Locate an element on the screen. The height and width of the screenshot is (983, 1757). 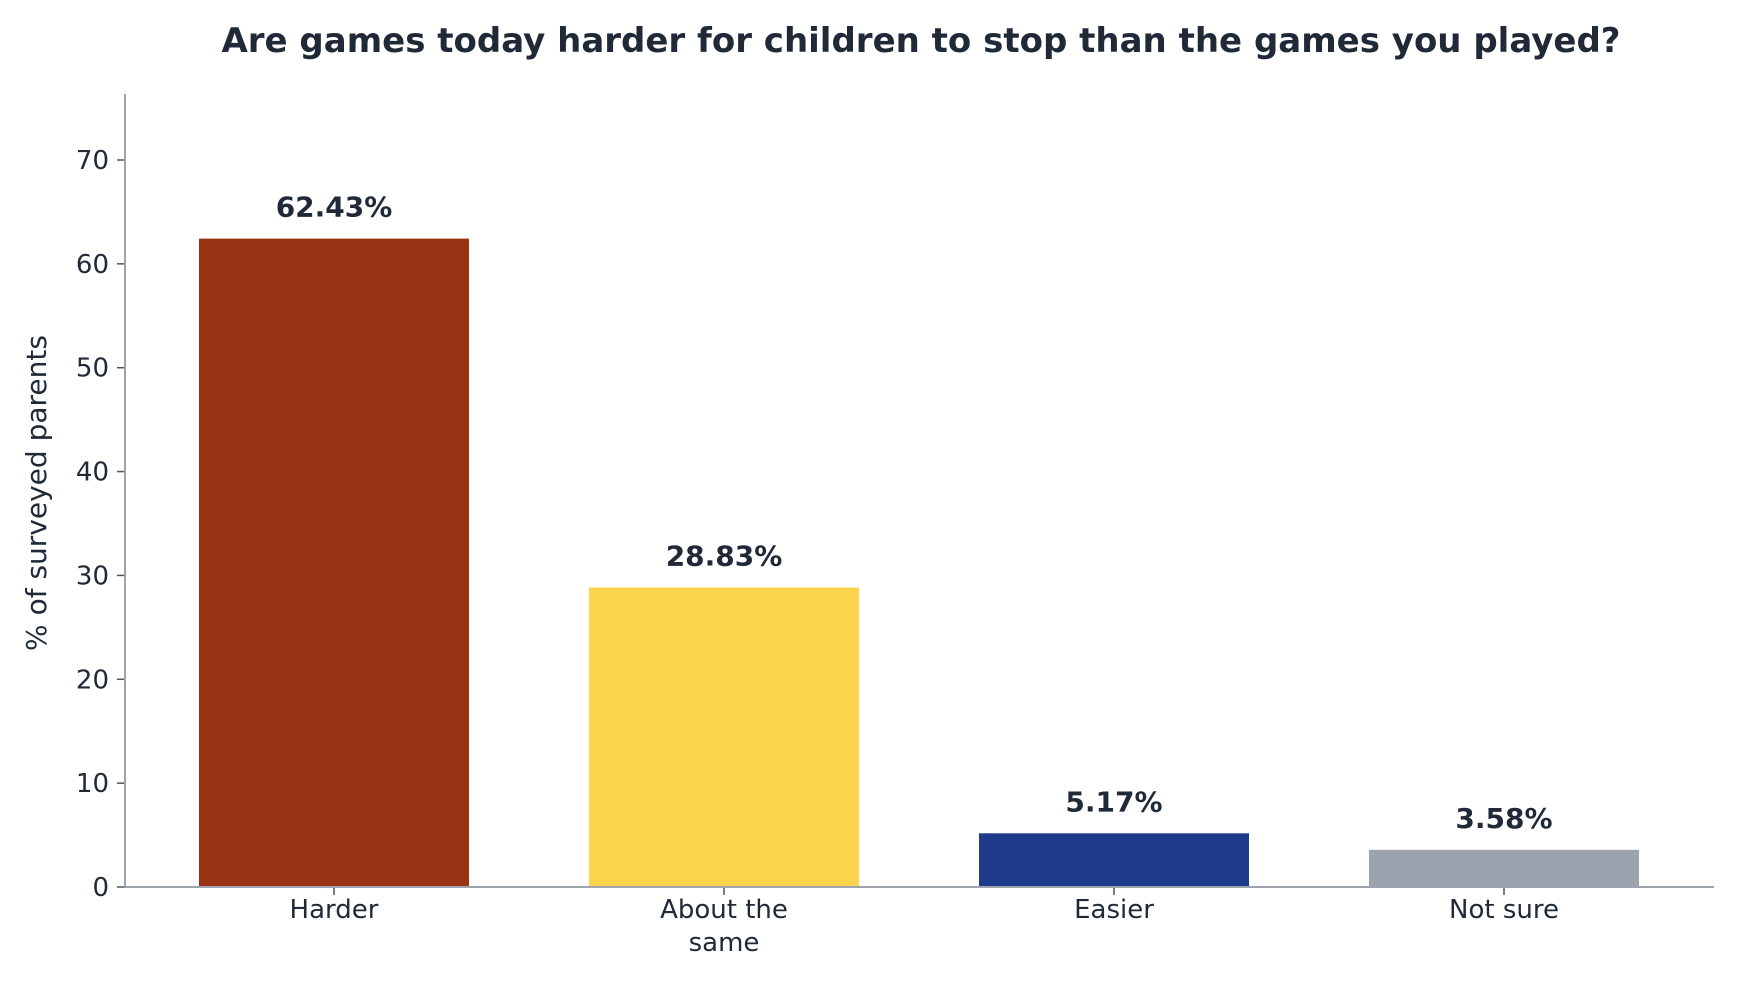
y-tick-label: 0 is located at coordinates (100, 888).